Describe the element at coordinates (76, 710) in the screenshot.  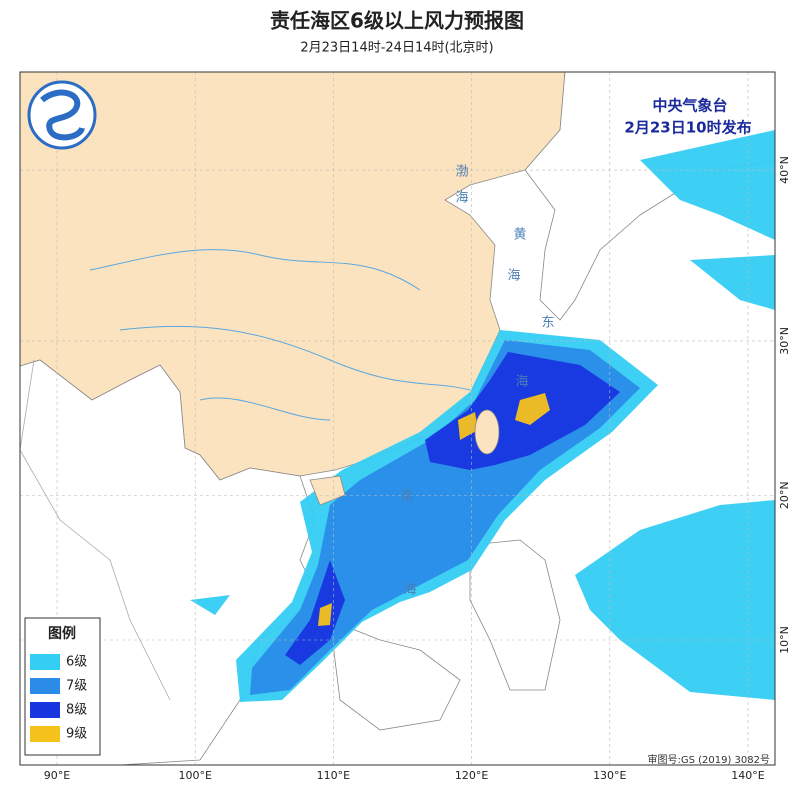
I see `legend-label: 8级` at that location.